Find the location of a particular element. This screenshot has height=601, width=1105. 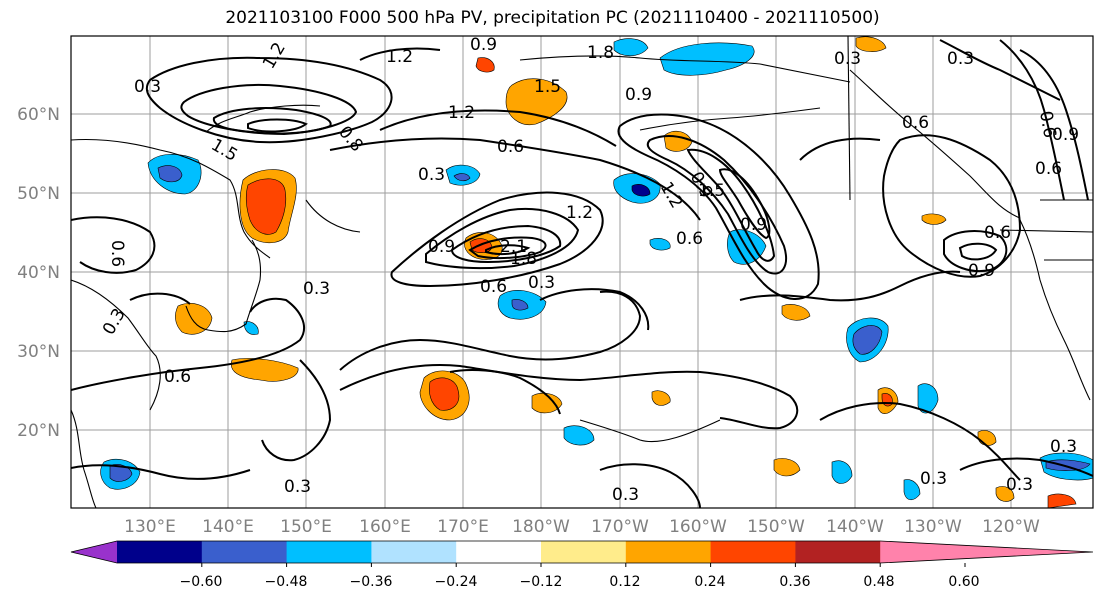

lat-label: 30°N is located at coordinates (38, 352).